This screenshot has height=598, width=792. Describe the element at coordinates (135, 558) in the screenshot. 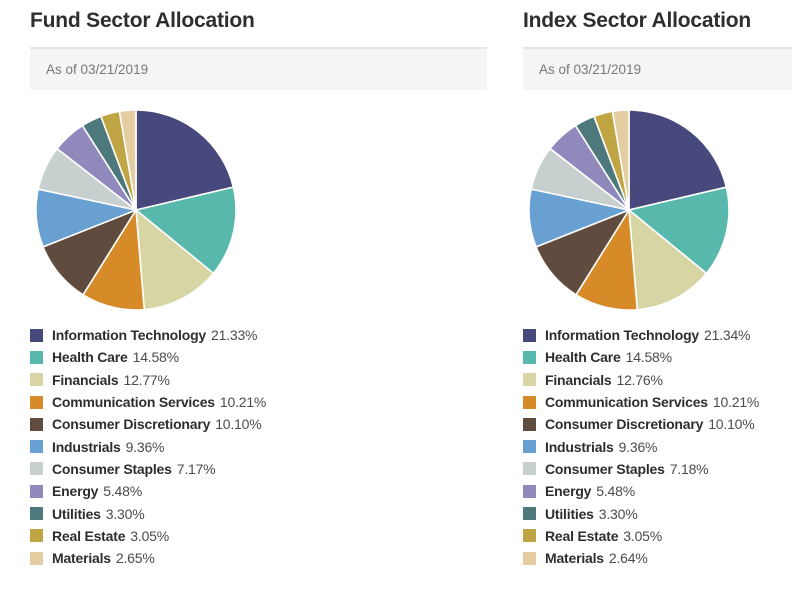

I see `legend-value: 2.65%` at that location.